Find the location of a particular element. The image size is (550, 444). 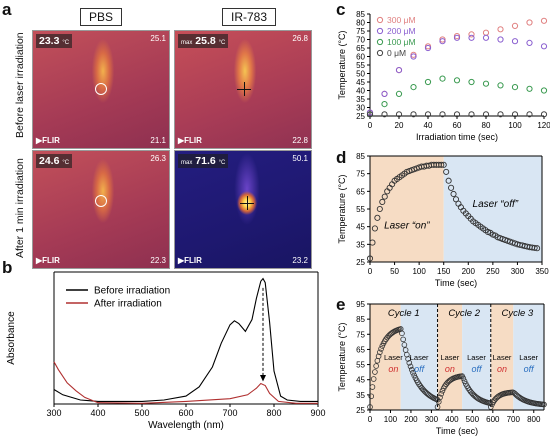

x-tick-label: 350 is located at coordinates (542, 271).